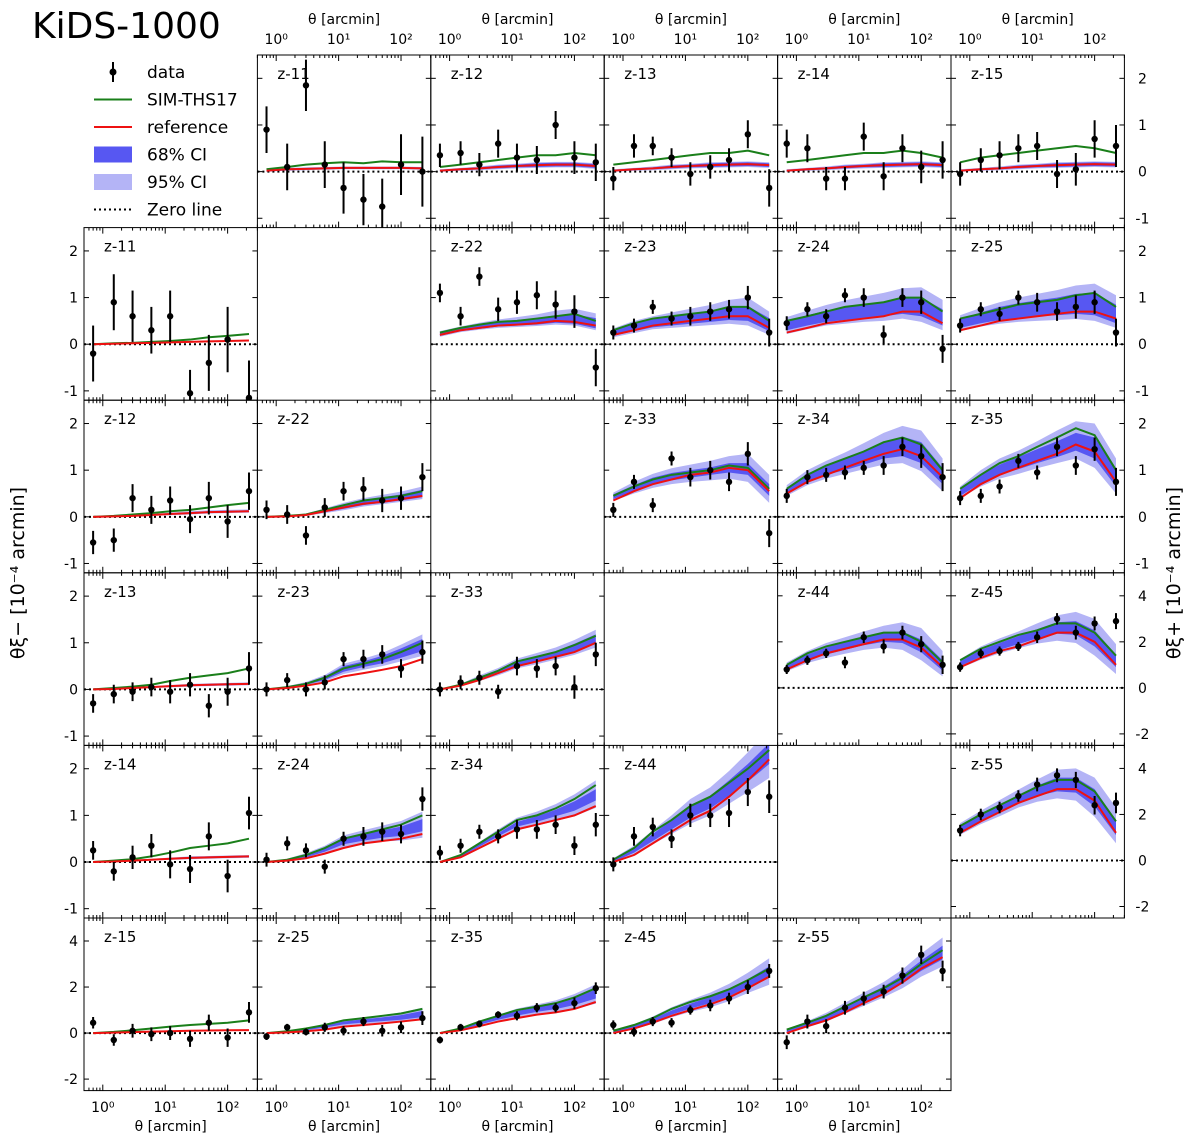 Image resolution: width=1200 pixels, height=1144 pixels. I want to click on y-tick-label-left: 4, so click(73, 942).